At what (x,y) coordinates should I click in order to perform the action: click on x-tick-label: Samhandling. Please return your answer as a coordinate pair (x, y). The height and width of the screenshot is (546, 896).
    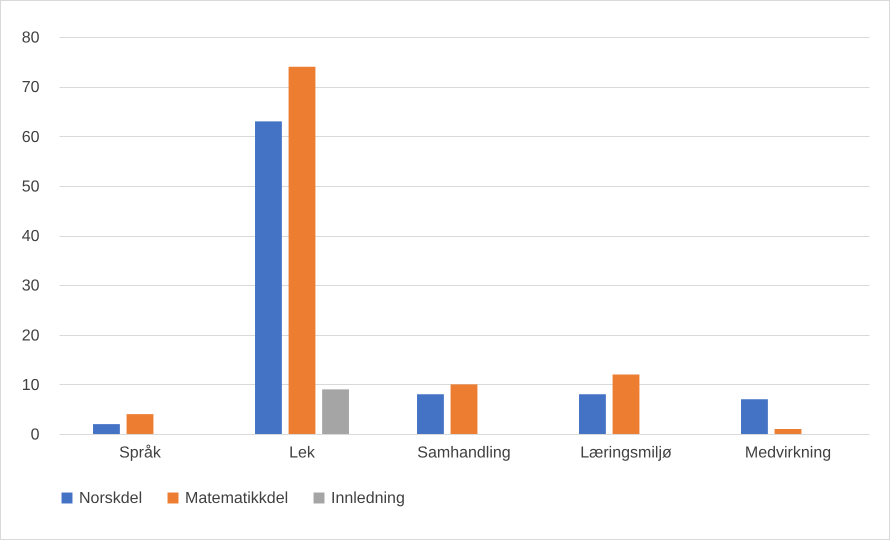
    Looking at the image, I should click on (464, 453).